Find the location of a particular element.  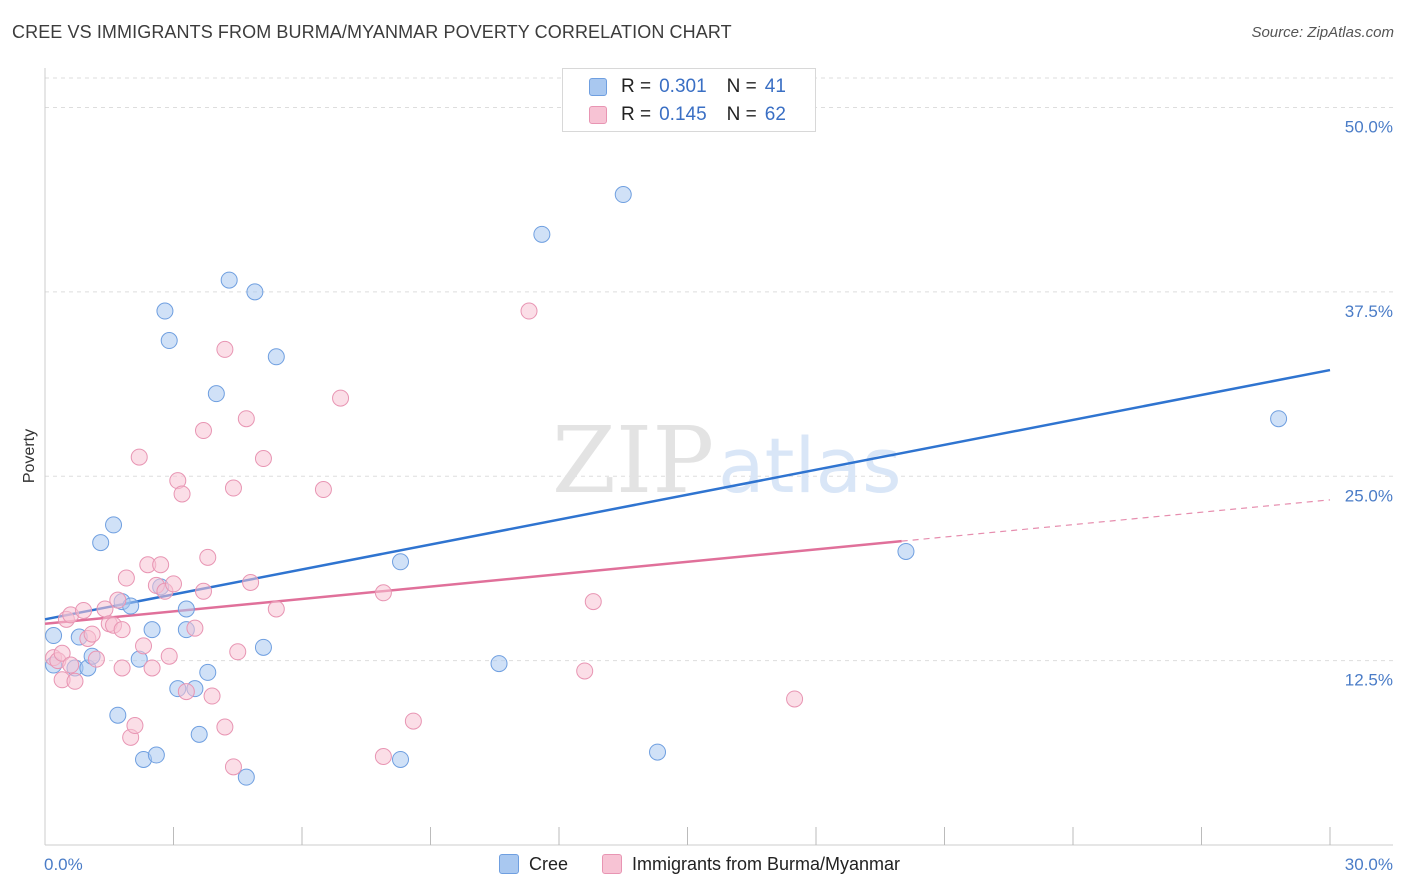

legend-row-cree: R = 0.301 N = 41 is located at coordinates (674, 87).